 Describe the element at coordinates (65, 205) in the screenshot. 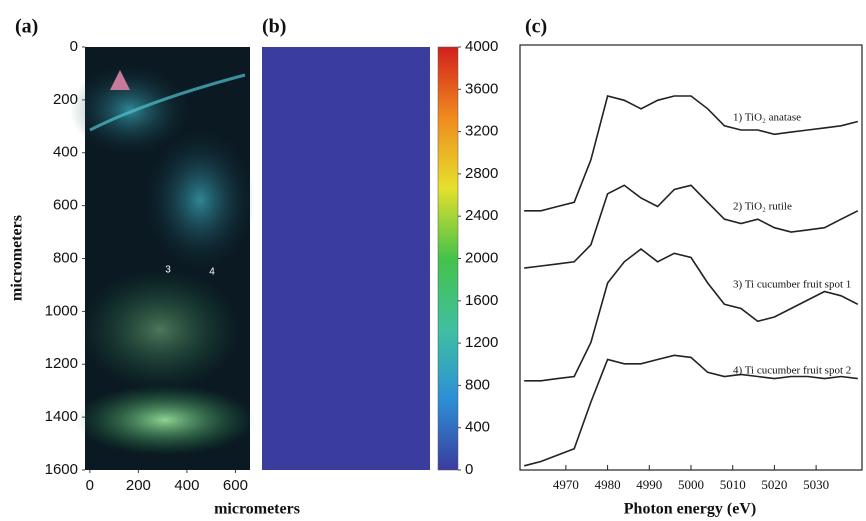

I see `y-tick-label: 600` at that location.